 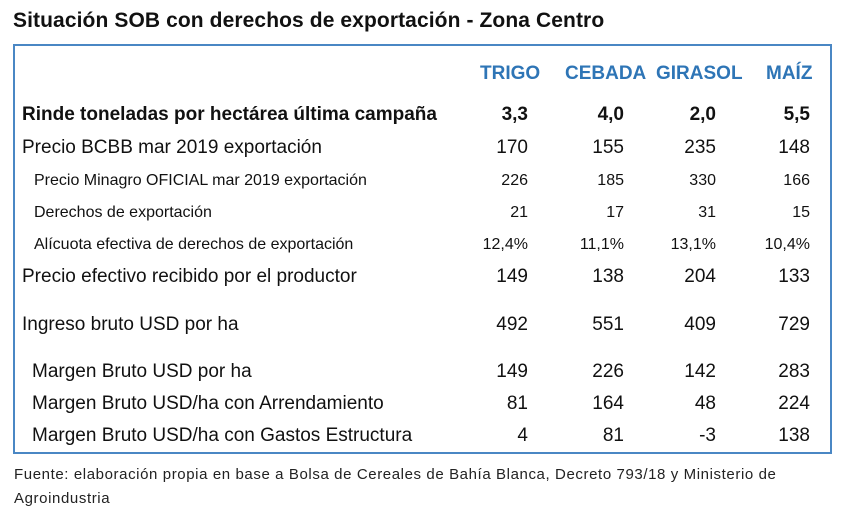 What do you see at coordinates (517, 403) in the screenshot?
I see `cell-trigo: 81` at bounding box center [517, 403].